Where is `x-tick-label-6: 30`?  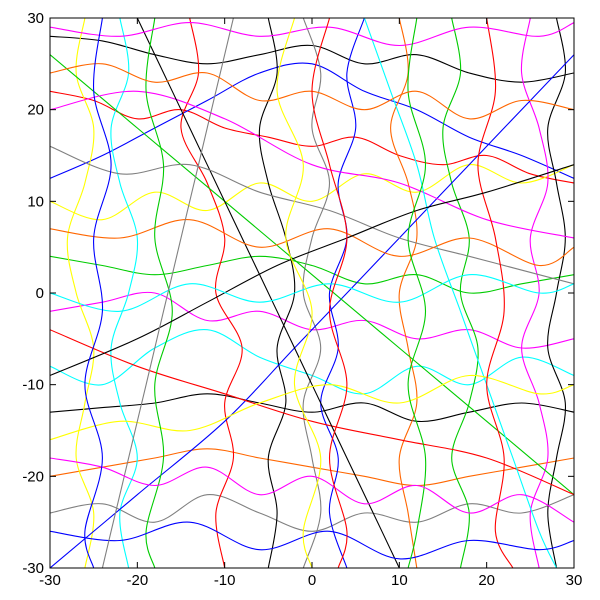
x-tick-label-6: 30 is located at coordinates (574, 580).